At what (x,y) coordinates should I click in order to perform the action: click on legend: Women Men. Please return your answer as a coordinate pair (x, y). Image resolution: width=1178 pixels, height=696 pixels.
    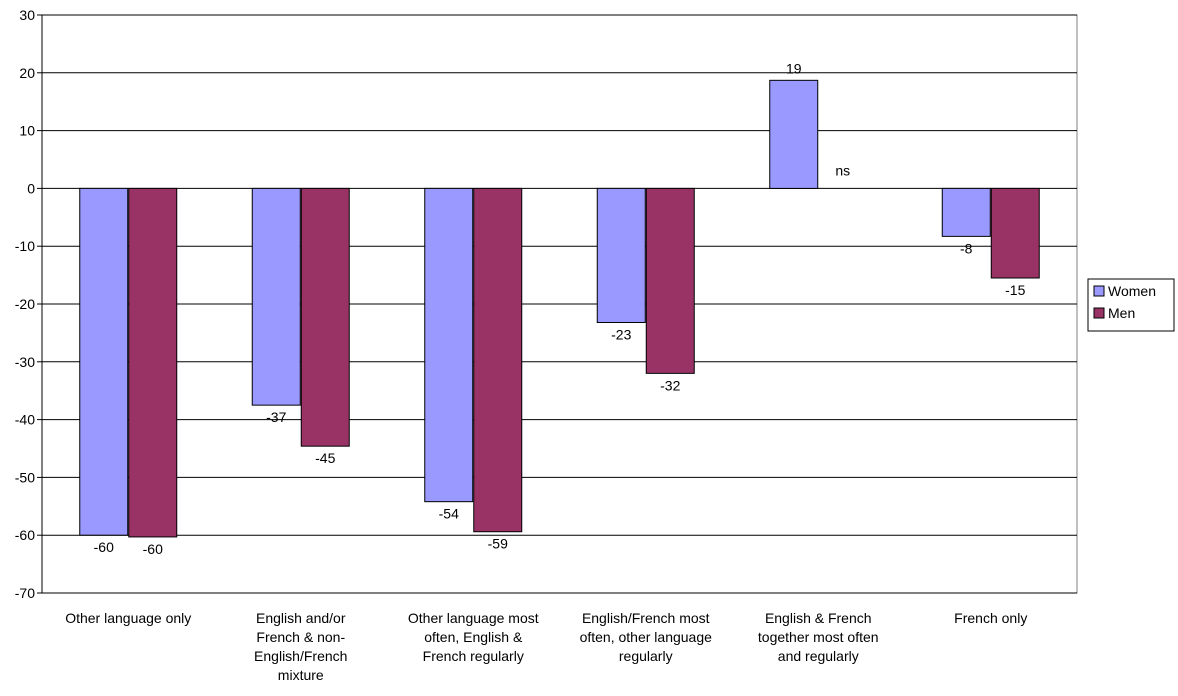
    Looking at the image, I should click on (1131, 305).